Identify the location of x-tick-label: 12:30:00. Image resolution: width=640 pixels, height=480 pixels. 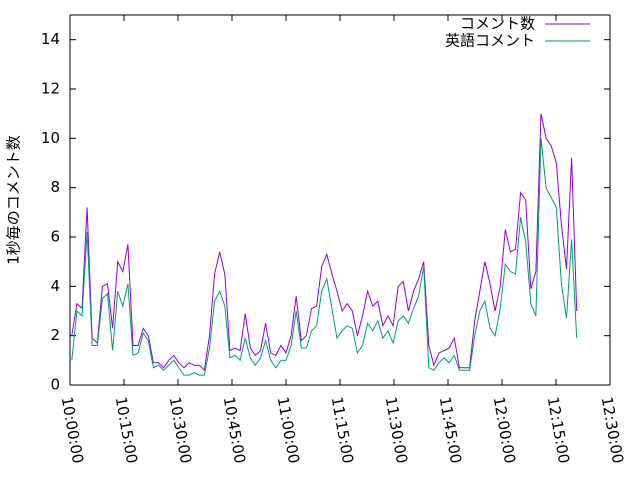
(612, 429).